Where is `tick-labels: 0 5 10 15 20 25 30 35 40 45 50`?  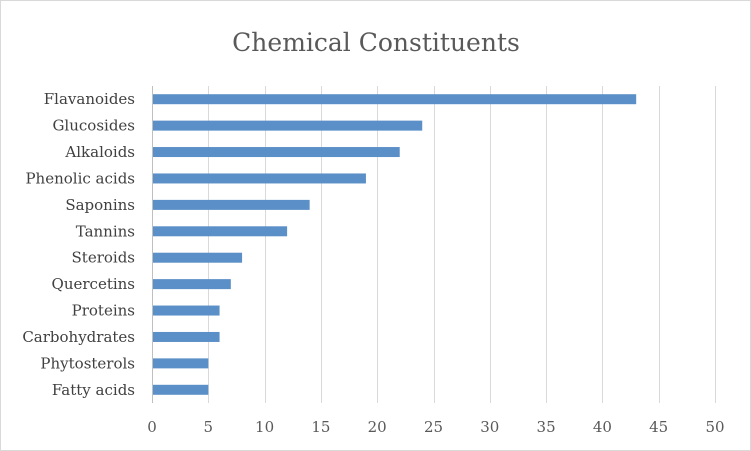
tick-labels: 0 5 10 15 20 25 30 35 40 45 50 is located at coordinates (435, 427).